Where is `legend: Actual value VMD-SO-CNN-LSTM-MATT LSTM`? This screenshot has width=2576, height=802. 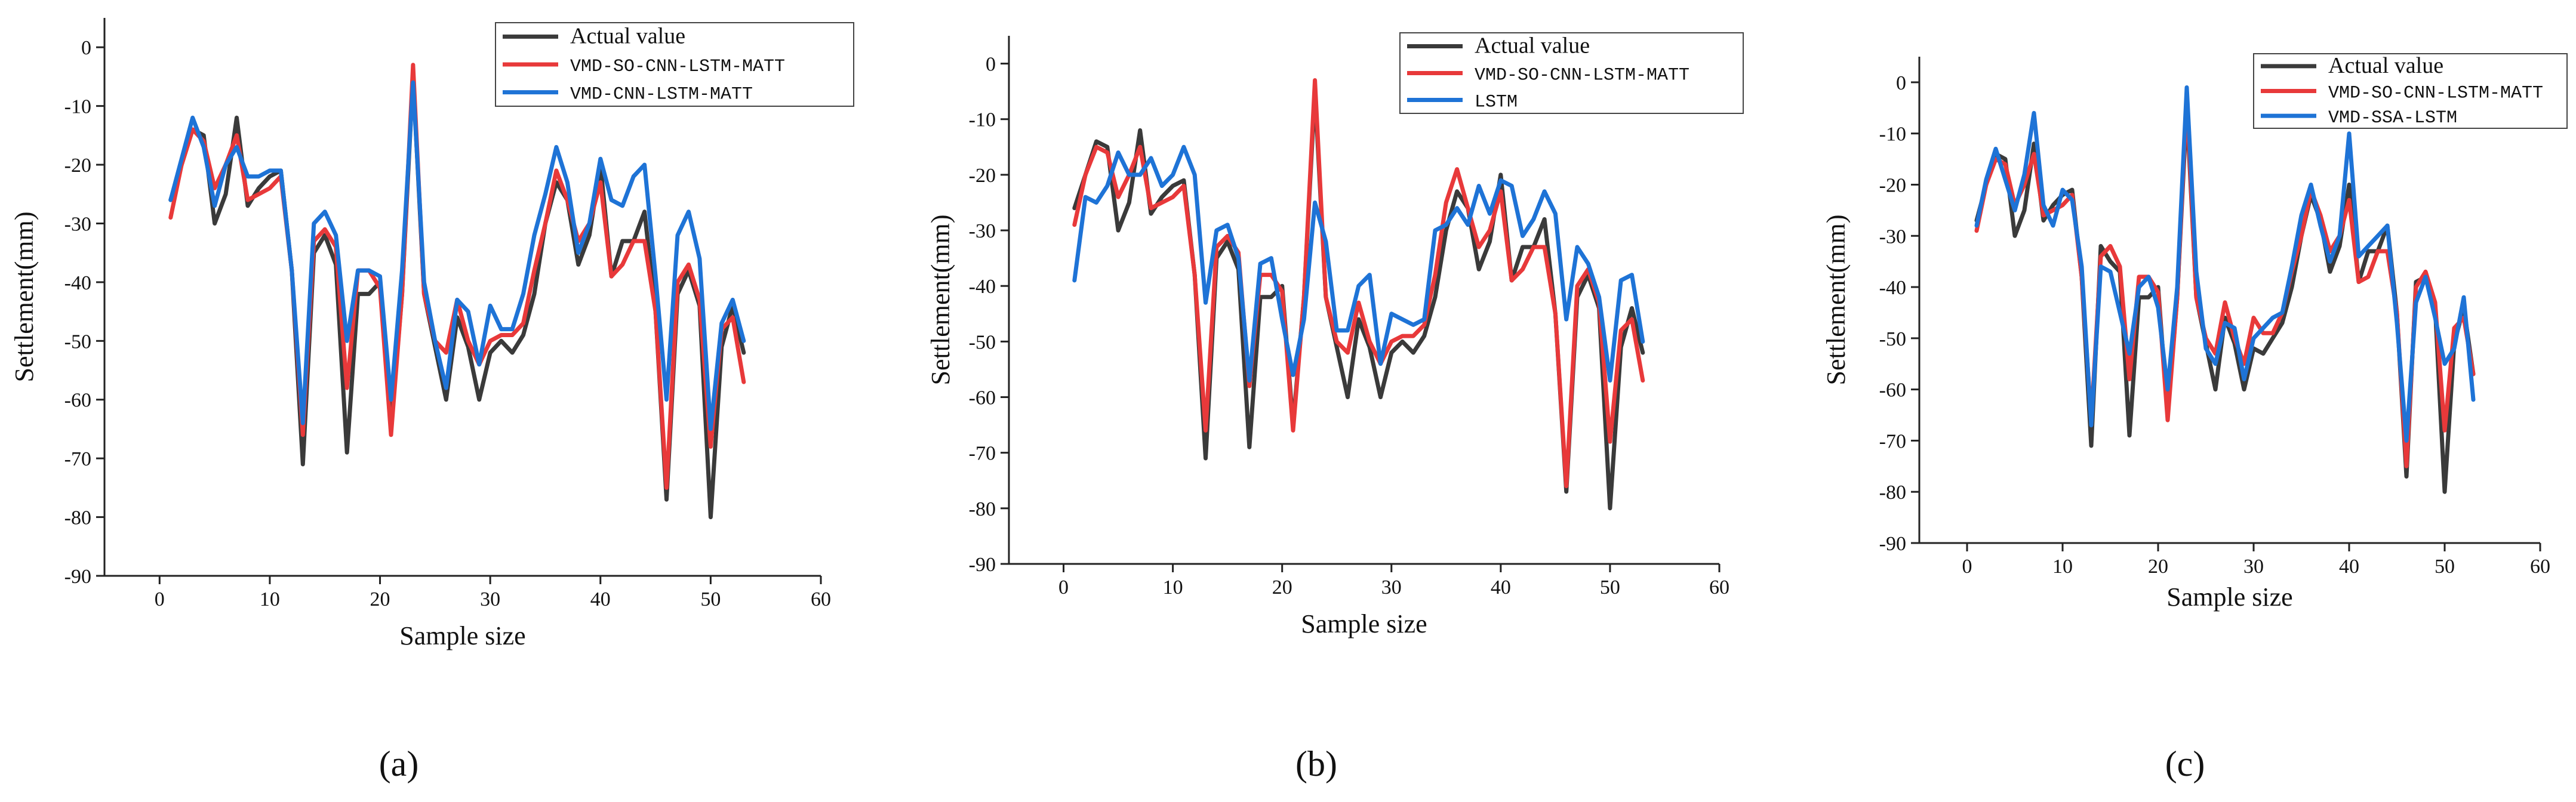
legend: Actual value VMD-SO-CNN-LSTM-MATT LSTM is located at coordinates (1571, 73).